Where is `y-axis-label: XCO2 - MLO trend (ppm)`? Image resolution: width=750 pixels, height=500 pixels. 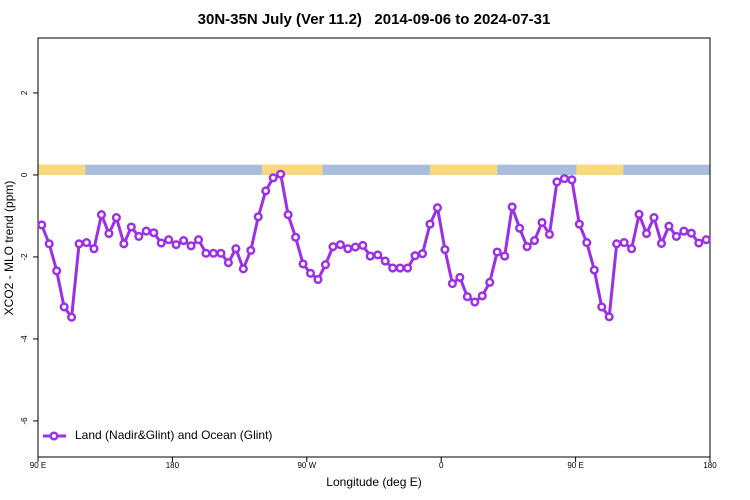
y-axis-label: XCO2 - MLO trend (ppm) is located at coordinates (9, 248).